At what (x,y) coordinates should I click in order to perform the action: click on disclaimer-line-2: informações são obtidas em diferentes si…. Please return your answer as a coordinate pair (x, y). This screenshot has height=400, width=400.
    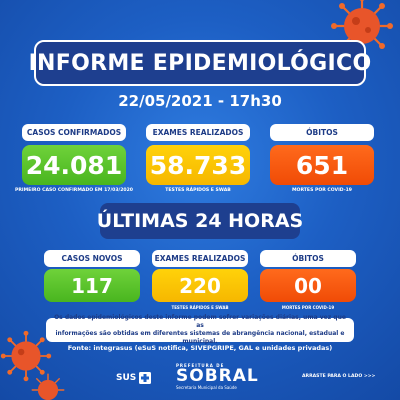
    Looking at the image, I should click on (200, 337).